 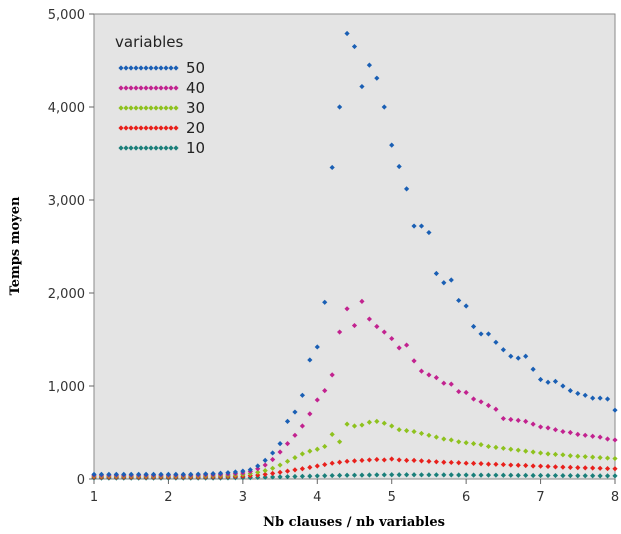 What do you see at coordinates (195, 128) in the screenshot?
I see `legend-label: 20` at bounding box center [195, 128].